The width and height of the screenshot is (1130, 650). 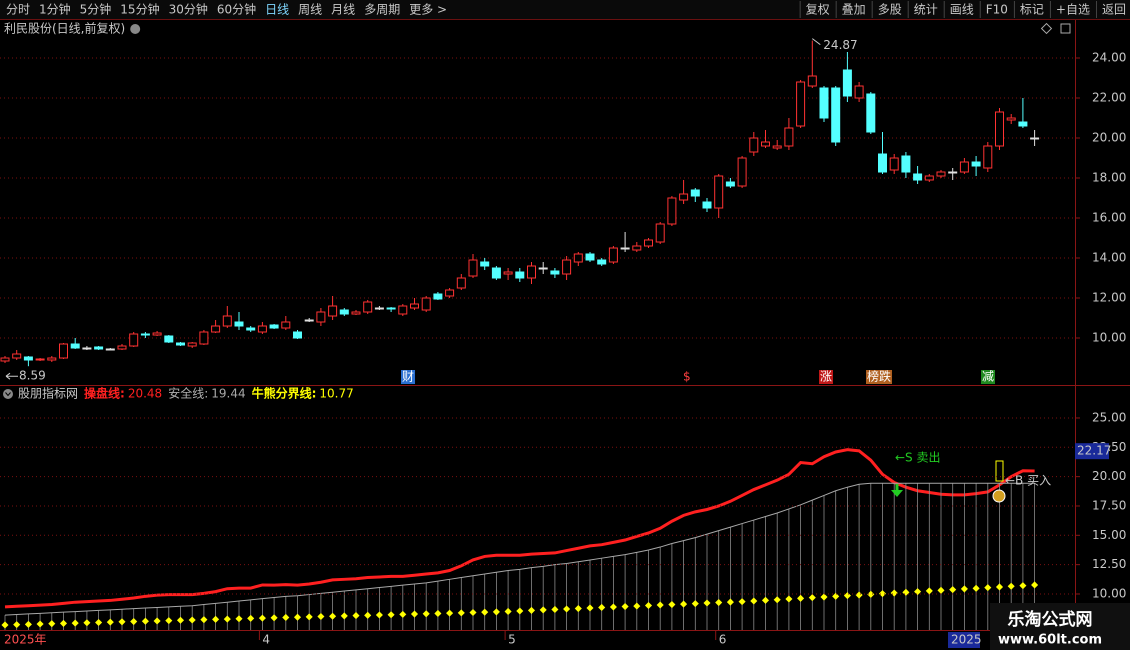 What do you see at coordinates (1109, 218) in the screenshot?
I see `y-tick-label: 16.00` at bounding box center [1109, 218].